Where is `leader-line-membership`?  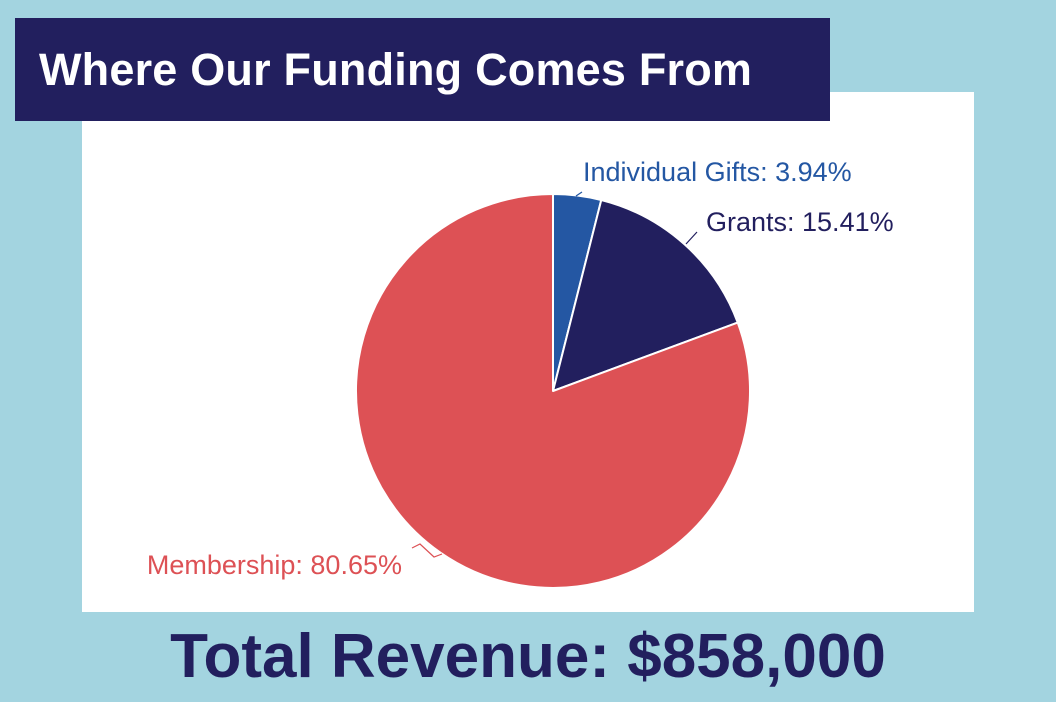
leader-line-membership is located at coordinates (427, 550).